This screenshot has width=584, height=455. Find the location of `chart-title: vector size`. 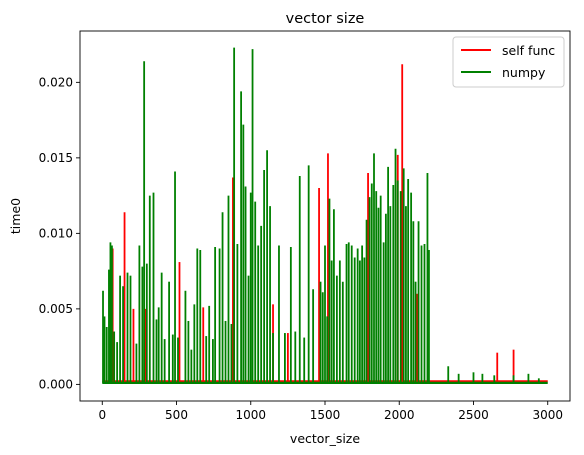

chart-title: vector size is located at coordinates (325, 19).